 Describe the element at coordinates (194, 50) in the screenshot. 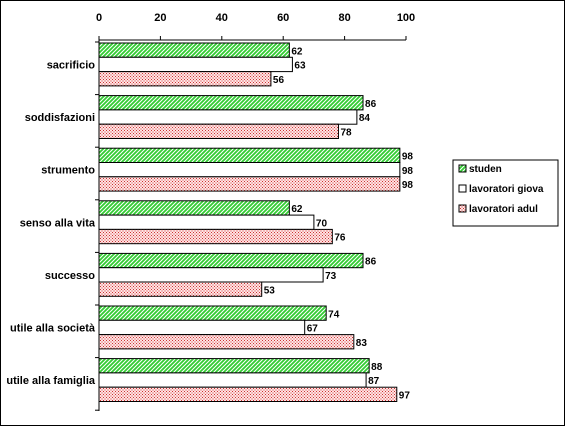

I see `bar-studen-sacrificio` at that location.